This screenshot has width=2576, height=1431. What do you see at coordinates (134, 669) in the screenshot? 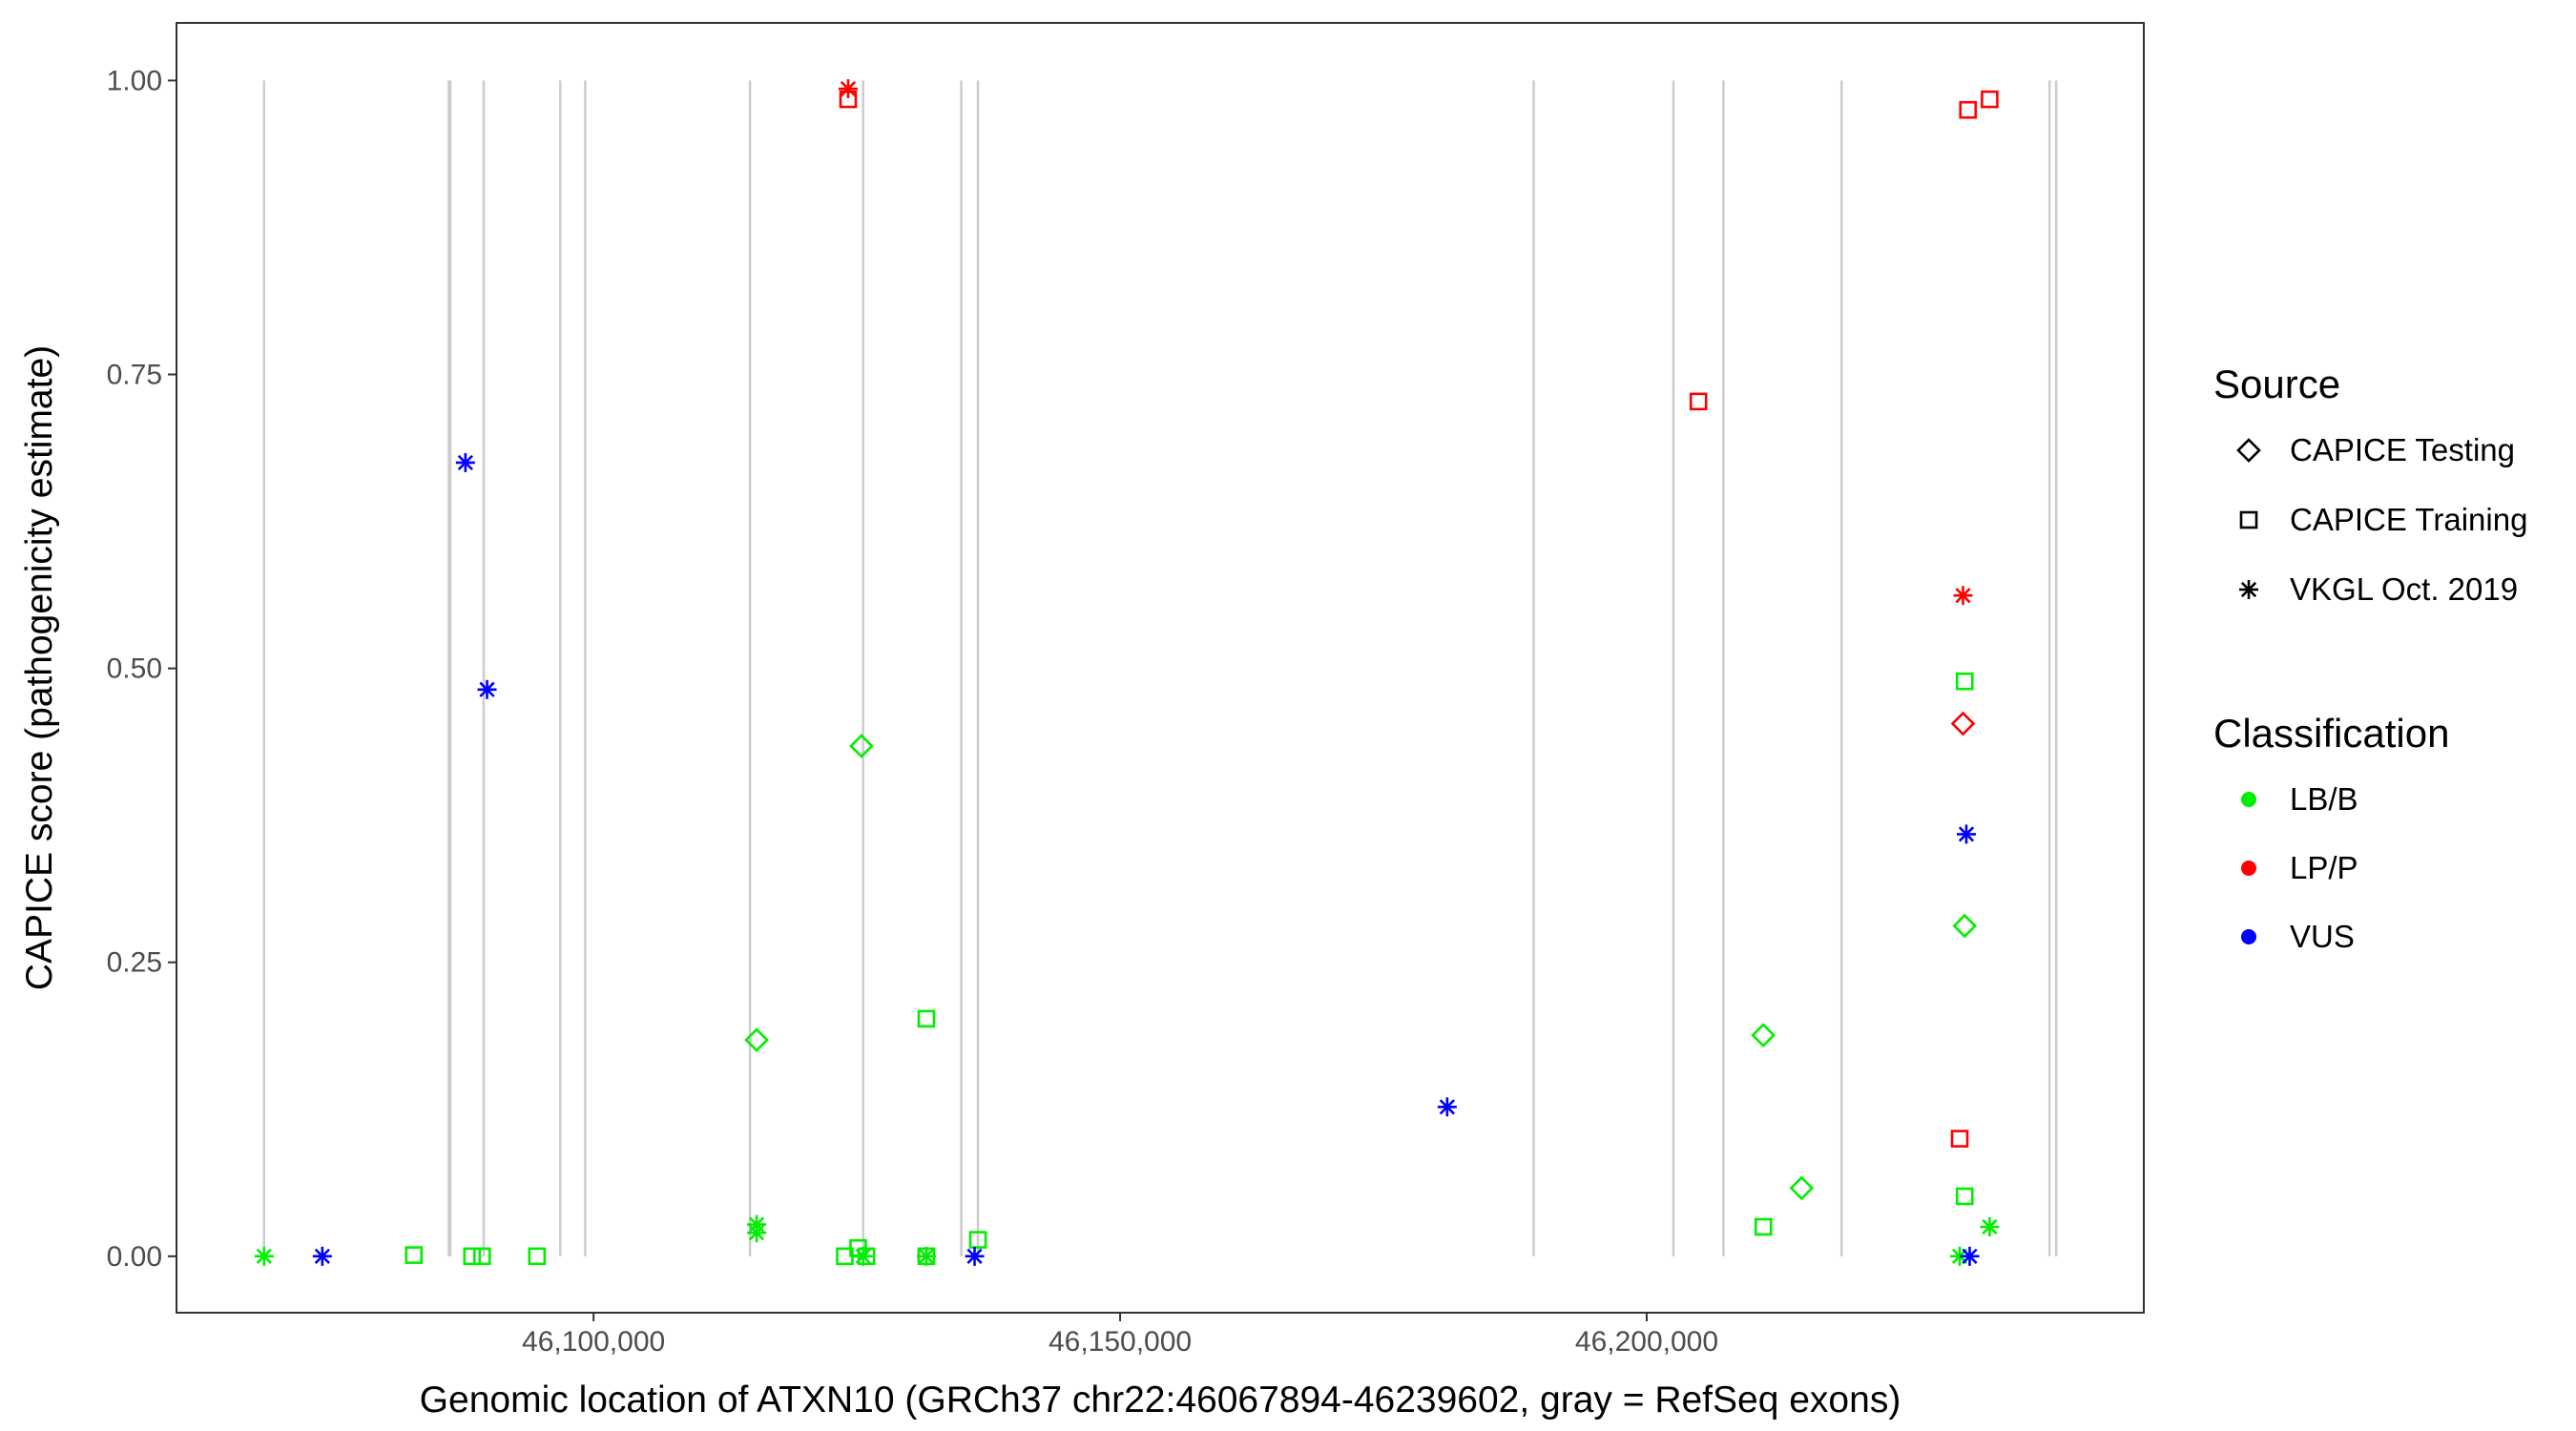
I see `y-tick-label: 0.50` at bounding box center [134, 669].